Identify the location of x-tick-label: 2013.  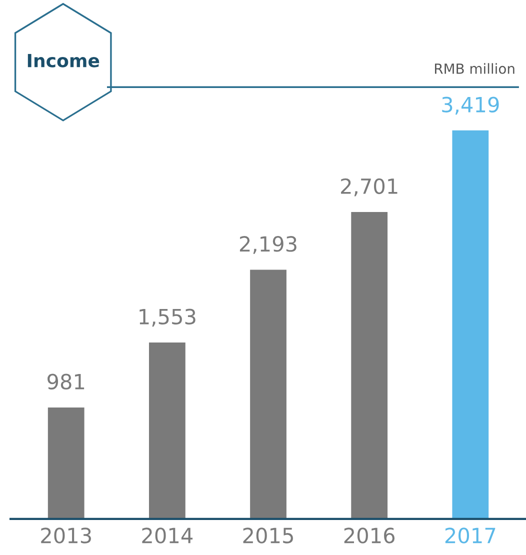
(66, 536).